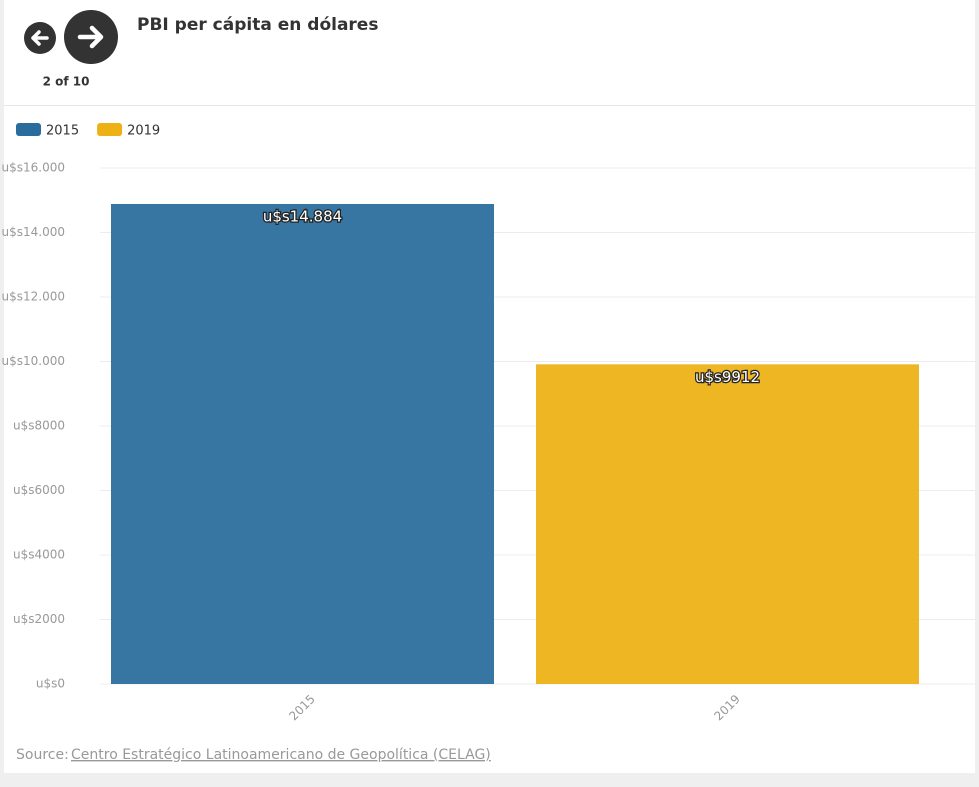  Describe the element at coordinates (91, 37) in the screenshot. I see `next-button` at that location.